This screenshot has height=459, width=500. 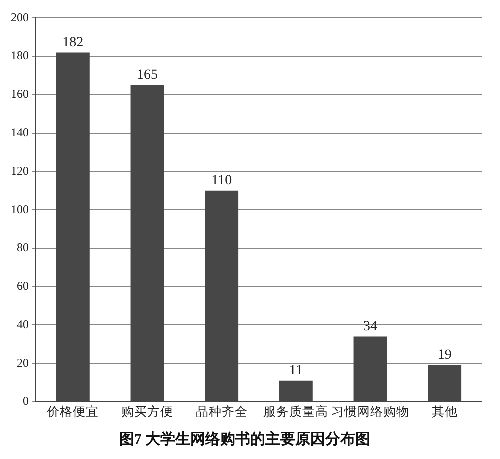 What do you see at coordinates (296, 371) in the screenshot?
I see `data-label: 11` at bounding box center [296, 371].